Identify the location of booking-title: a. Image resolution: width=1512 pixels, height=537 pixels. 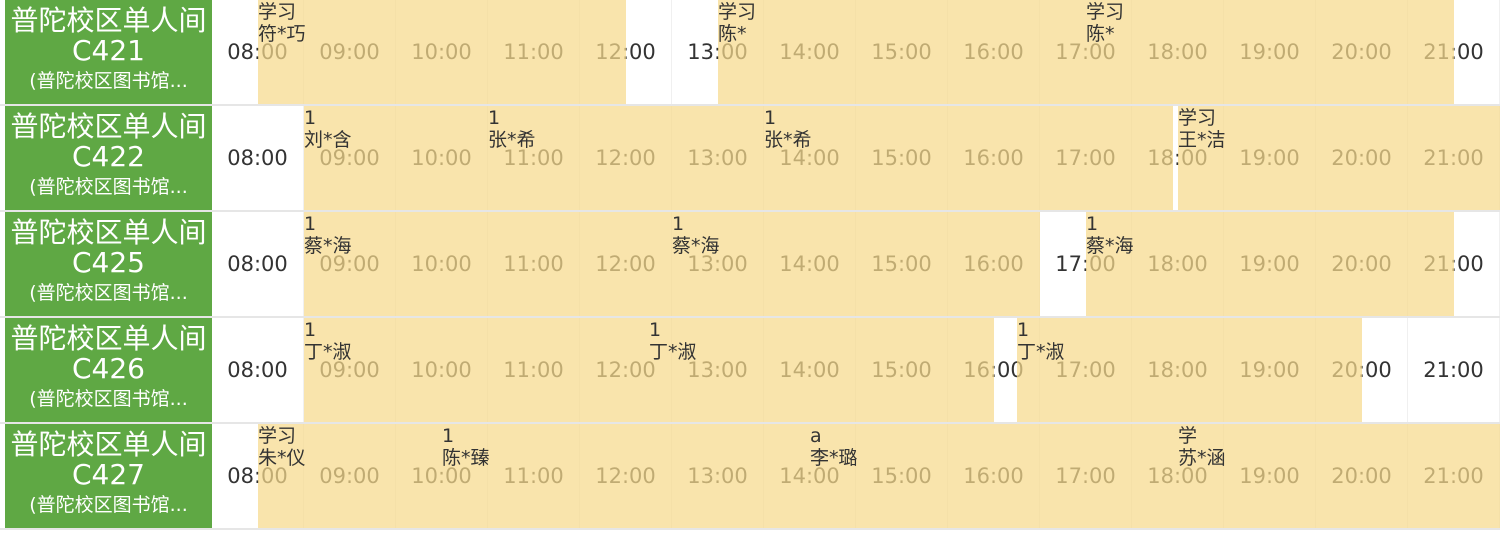
(816, 436).